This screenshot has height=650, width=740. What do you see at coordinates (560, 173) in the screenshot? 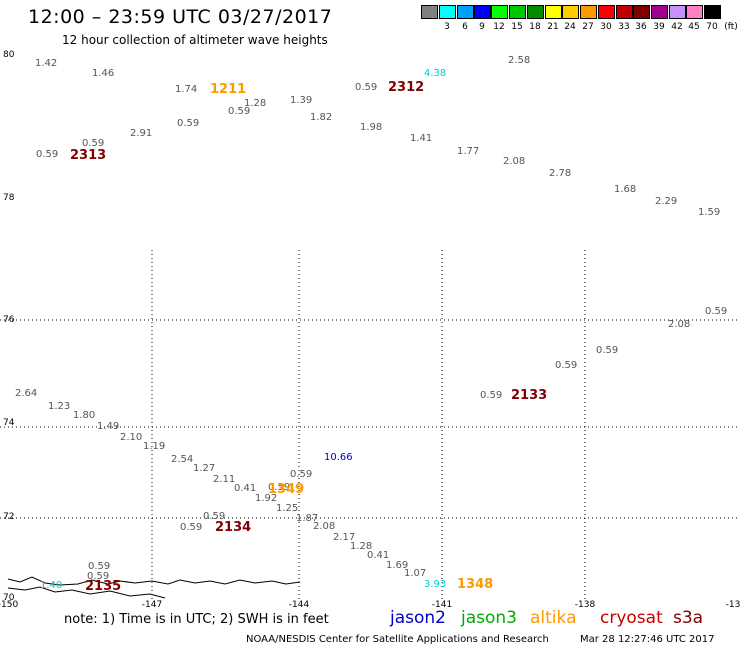
I see `wave-height-label: 2.78` at bounding box center [560, 173].